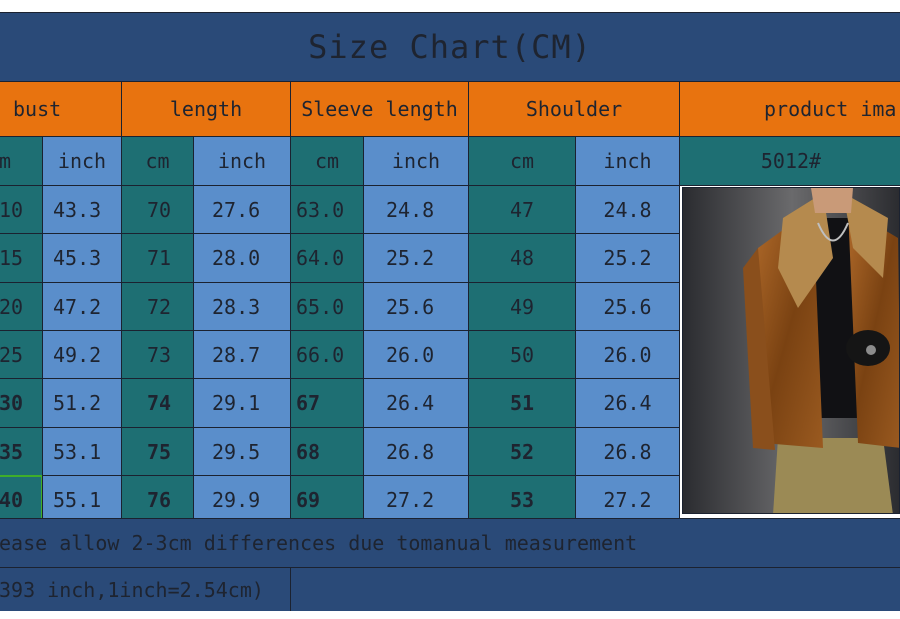  I want to click on table-cell-length-in: 28.0, so click(242, 258).